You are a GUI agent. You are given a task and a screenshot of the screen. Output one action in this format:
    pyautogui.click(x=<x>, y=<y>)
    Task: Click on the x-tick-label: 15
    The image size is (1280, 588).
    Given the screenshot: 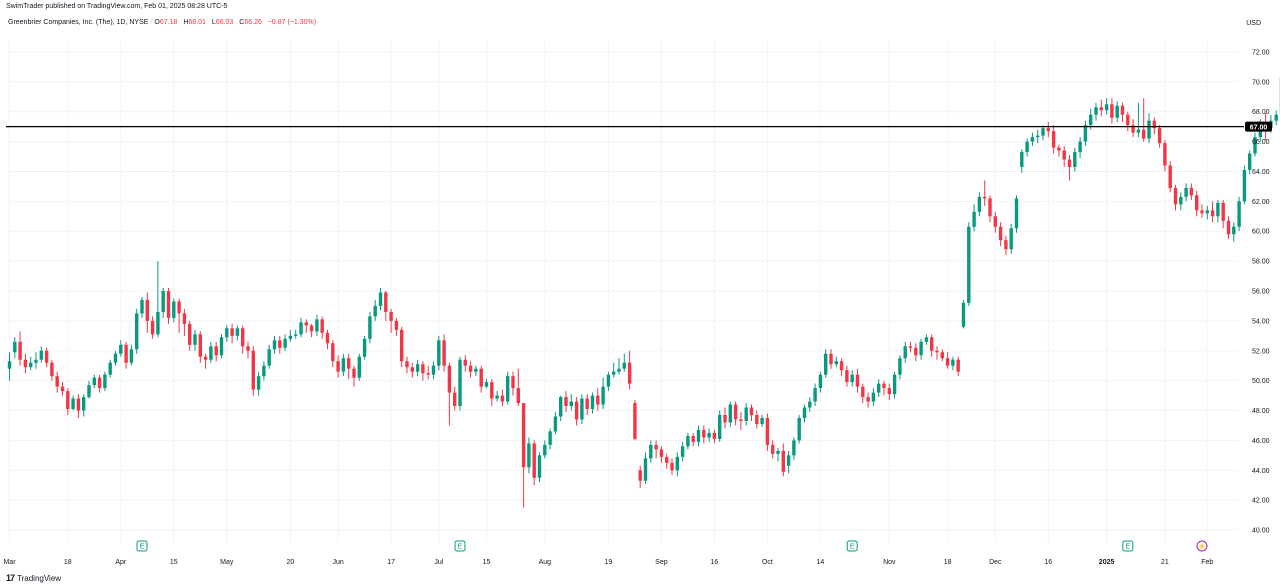 What is the action you would take?
    pyautogui.click(x=487, y=562)
    